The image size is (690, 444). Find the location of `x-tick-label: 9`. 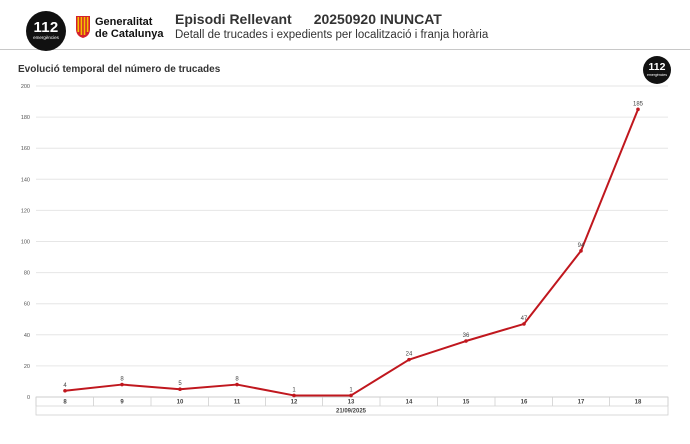

x-tick-label: 9 is located at coordinates (122, 403).